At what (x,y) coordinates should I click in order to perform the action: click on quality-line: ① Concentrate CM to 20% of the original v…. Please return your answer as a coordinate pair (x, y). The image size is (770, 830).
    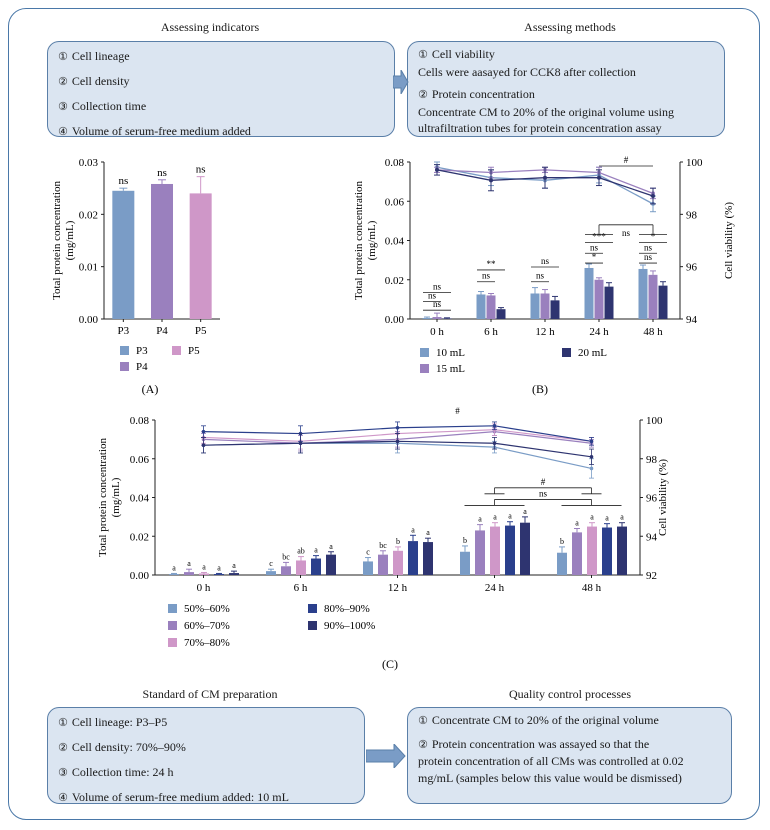
    Looking at the image, I should click on (538, 720).